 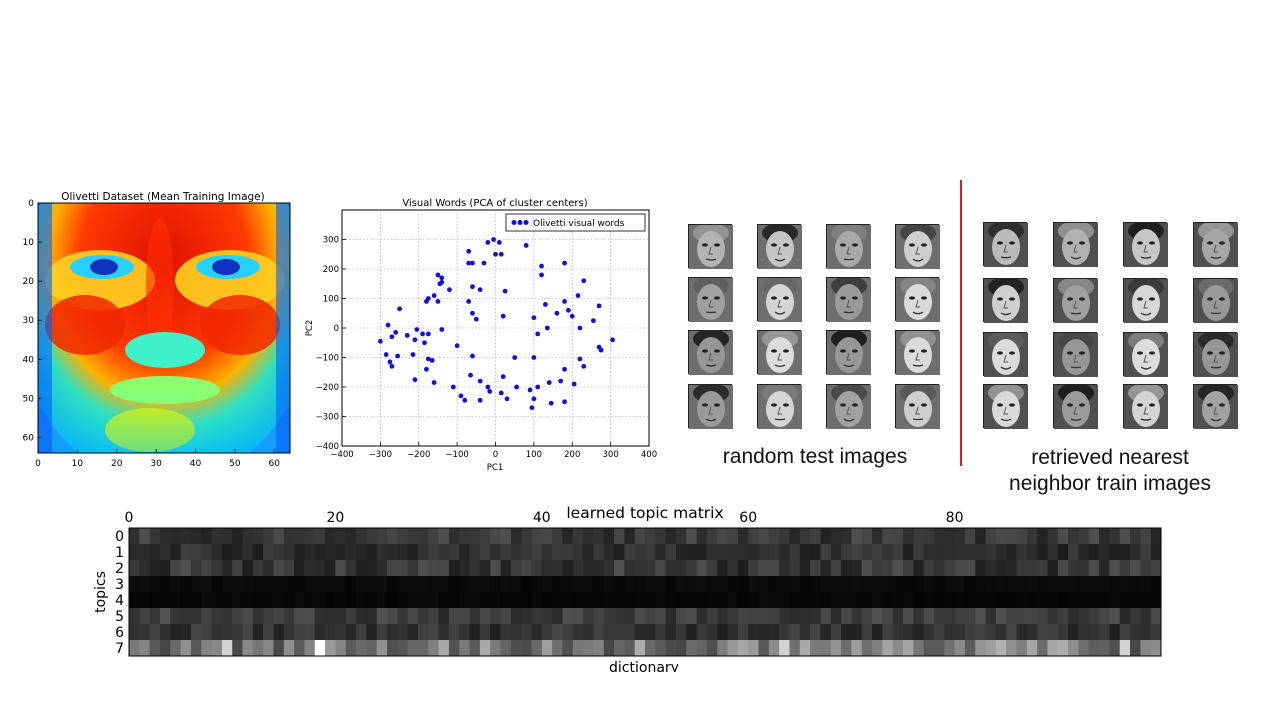 I want to click on pca-y-tick-label: 300, so click(x=331, y=241).